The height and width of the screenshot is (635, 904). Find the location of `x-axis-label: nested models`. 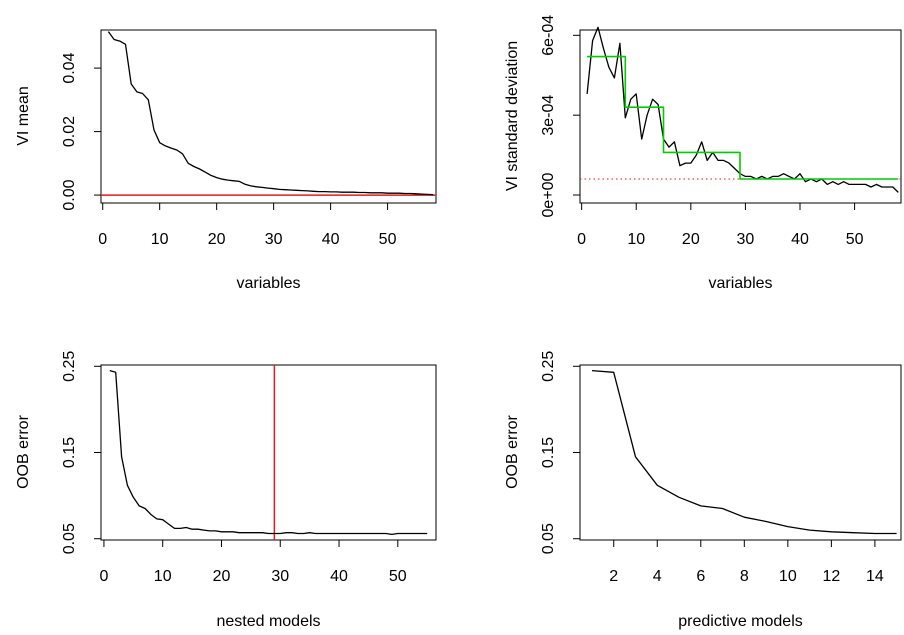

x-axis-label: nested models is located at coordinates (268, 621).